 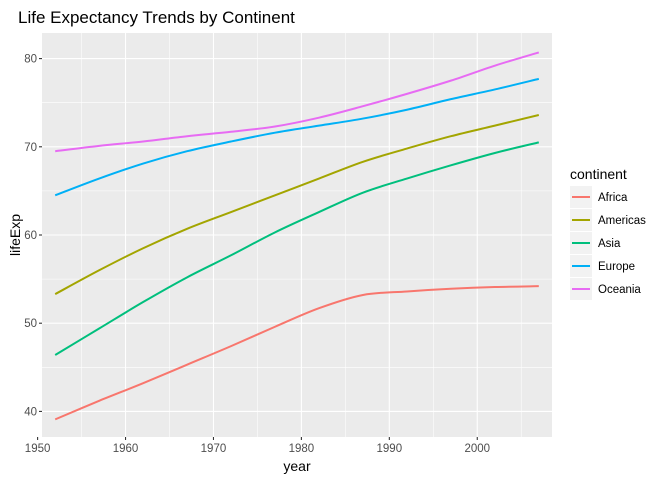 What do you see at coordinates (30, 412) in the screenshot?
I see `y-tick-label: 40` at bounding box center [30, 412].